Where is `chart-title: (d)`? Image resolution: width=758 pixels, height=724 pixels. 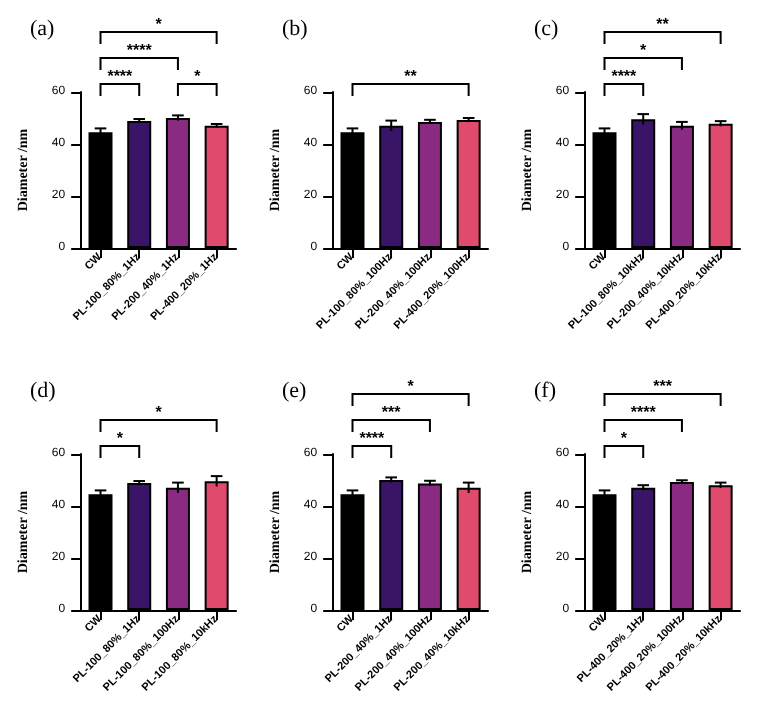 chart-title: (d) is located at coordinates (43, 391).